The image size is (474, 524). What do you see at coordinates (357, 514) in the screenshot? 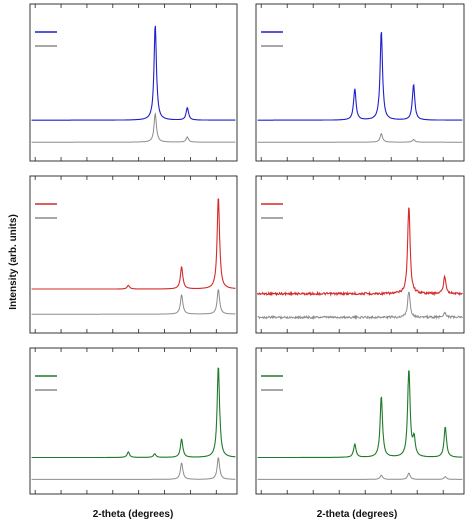
I see `x-axis-label-right: 2-theta (degrees)` at bounding box center [357, 514].